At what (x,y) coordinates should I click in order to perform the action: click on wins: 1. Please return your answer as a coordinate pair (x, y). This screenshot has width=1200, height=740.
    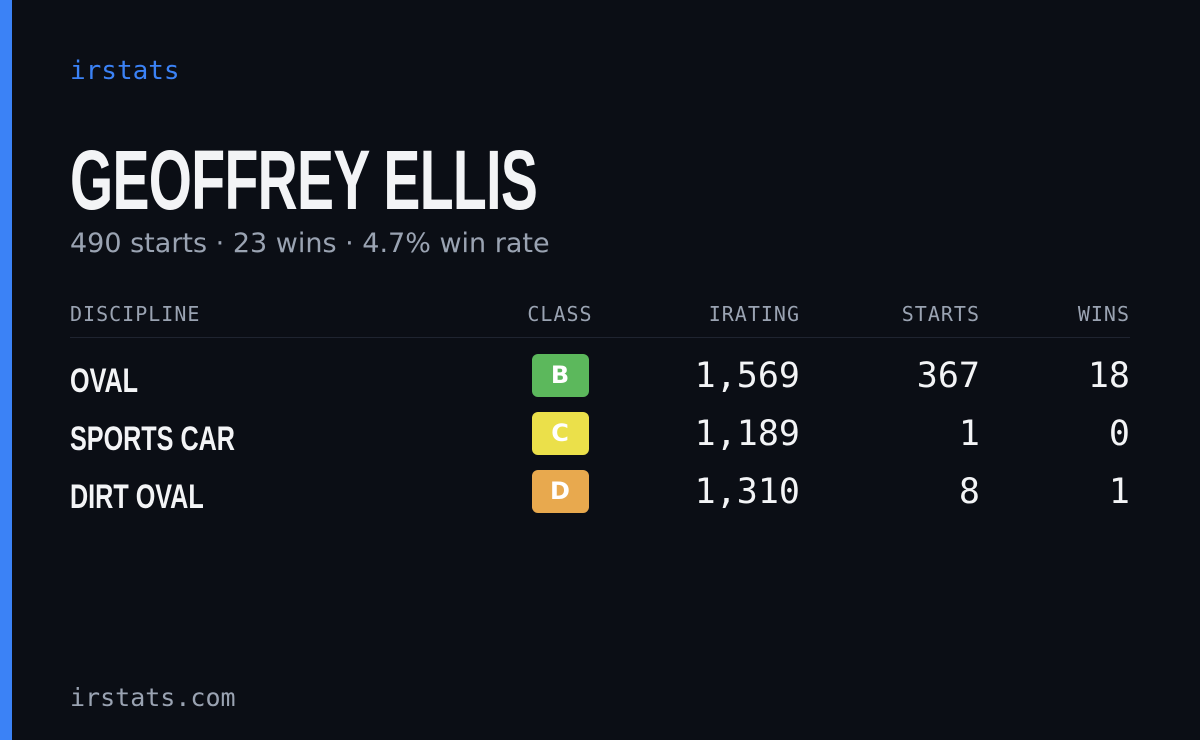
    Looking at the image, I should click on (1119, 492).